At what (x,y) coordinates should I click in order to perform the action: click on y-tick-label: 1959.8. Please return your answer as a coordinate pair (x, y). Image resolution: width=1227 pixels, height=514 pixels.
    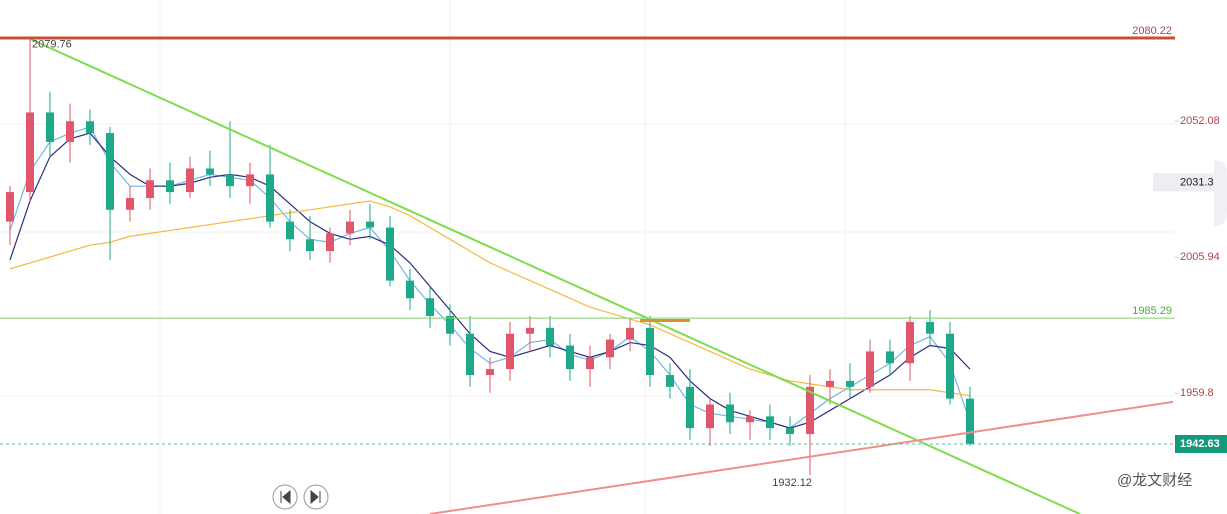
    Looking at the image, I should click on (1197, 393).